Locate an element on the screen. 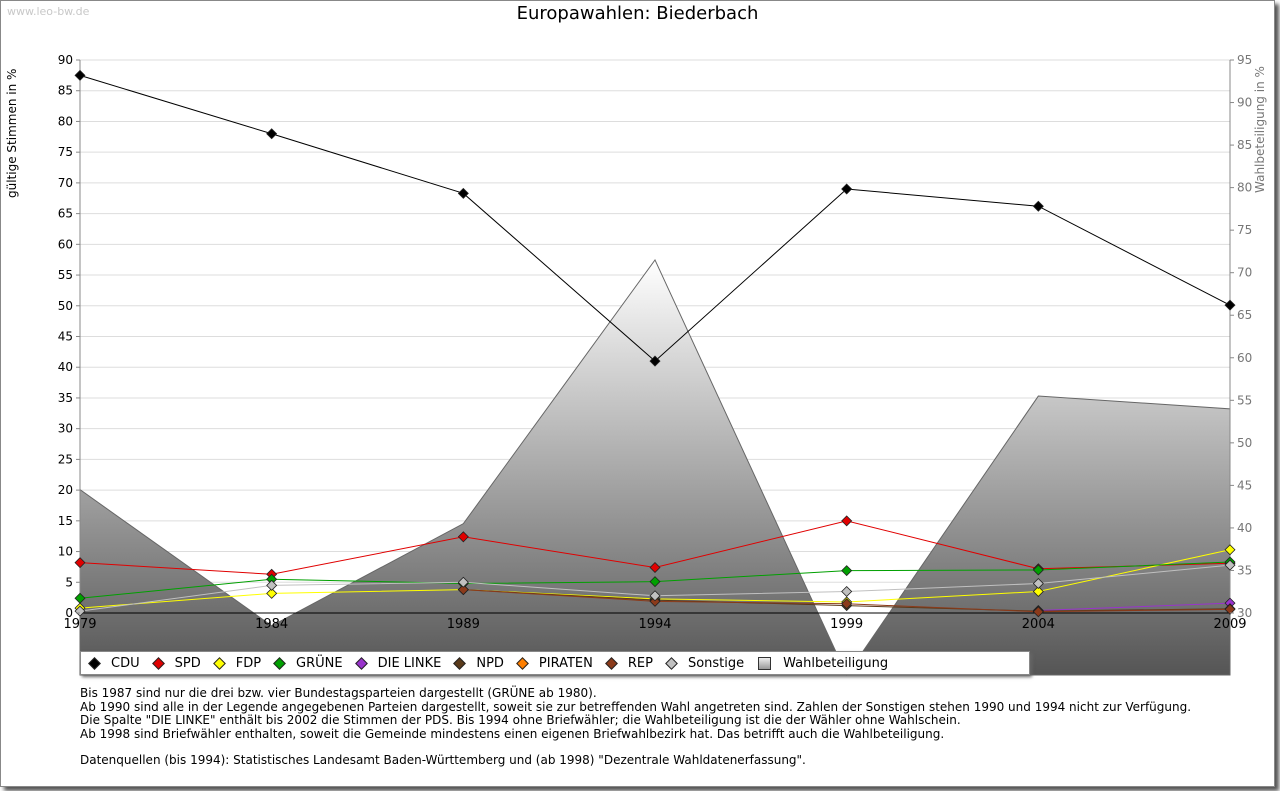 Image resolution: width=1280 pixels, height=791 pixels. y2-tick-label: 55 is located at coordinates (1244, 400).